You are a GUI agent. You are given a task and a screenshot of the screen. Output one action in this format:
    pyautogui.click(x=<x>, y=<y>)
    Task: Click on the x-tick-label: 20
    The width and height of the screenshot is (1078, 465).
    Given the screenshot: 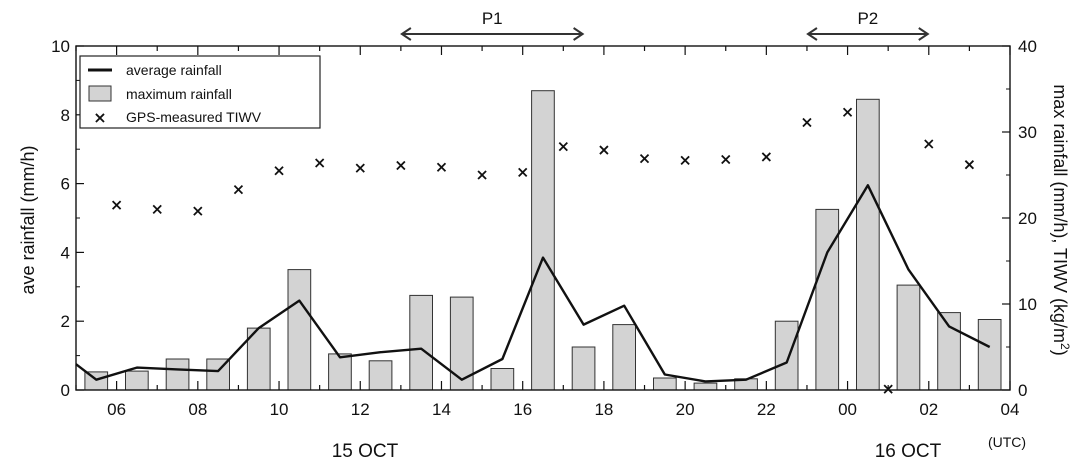 What is the action you would take?
    pyautogui.click(x=685, y=409)
    